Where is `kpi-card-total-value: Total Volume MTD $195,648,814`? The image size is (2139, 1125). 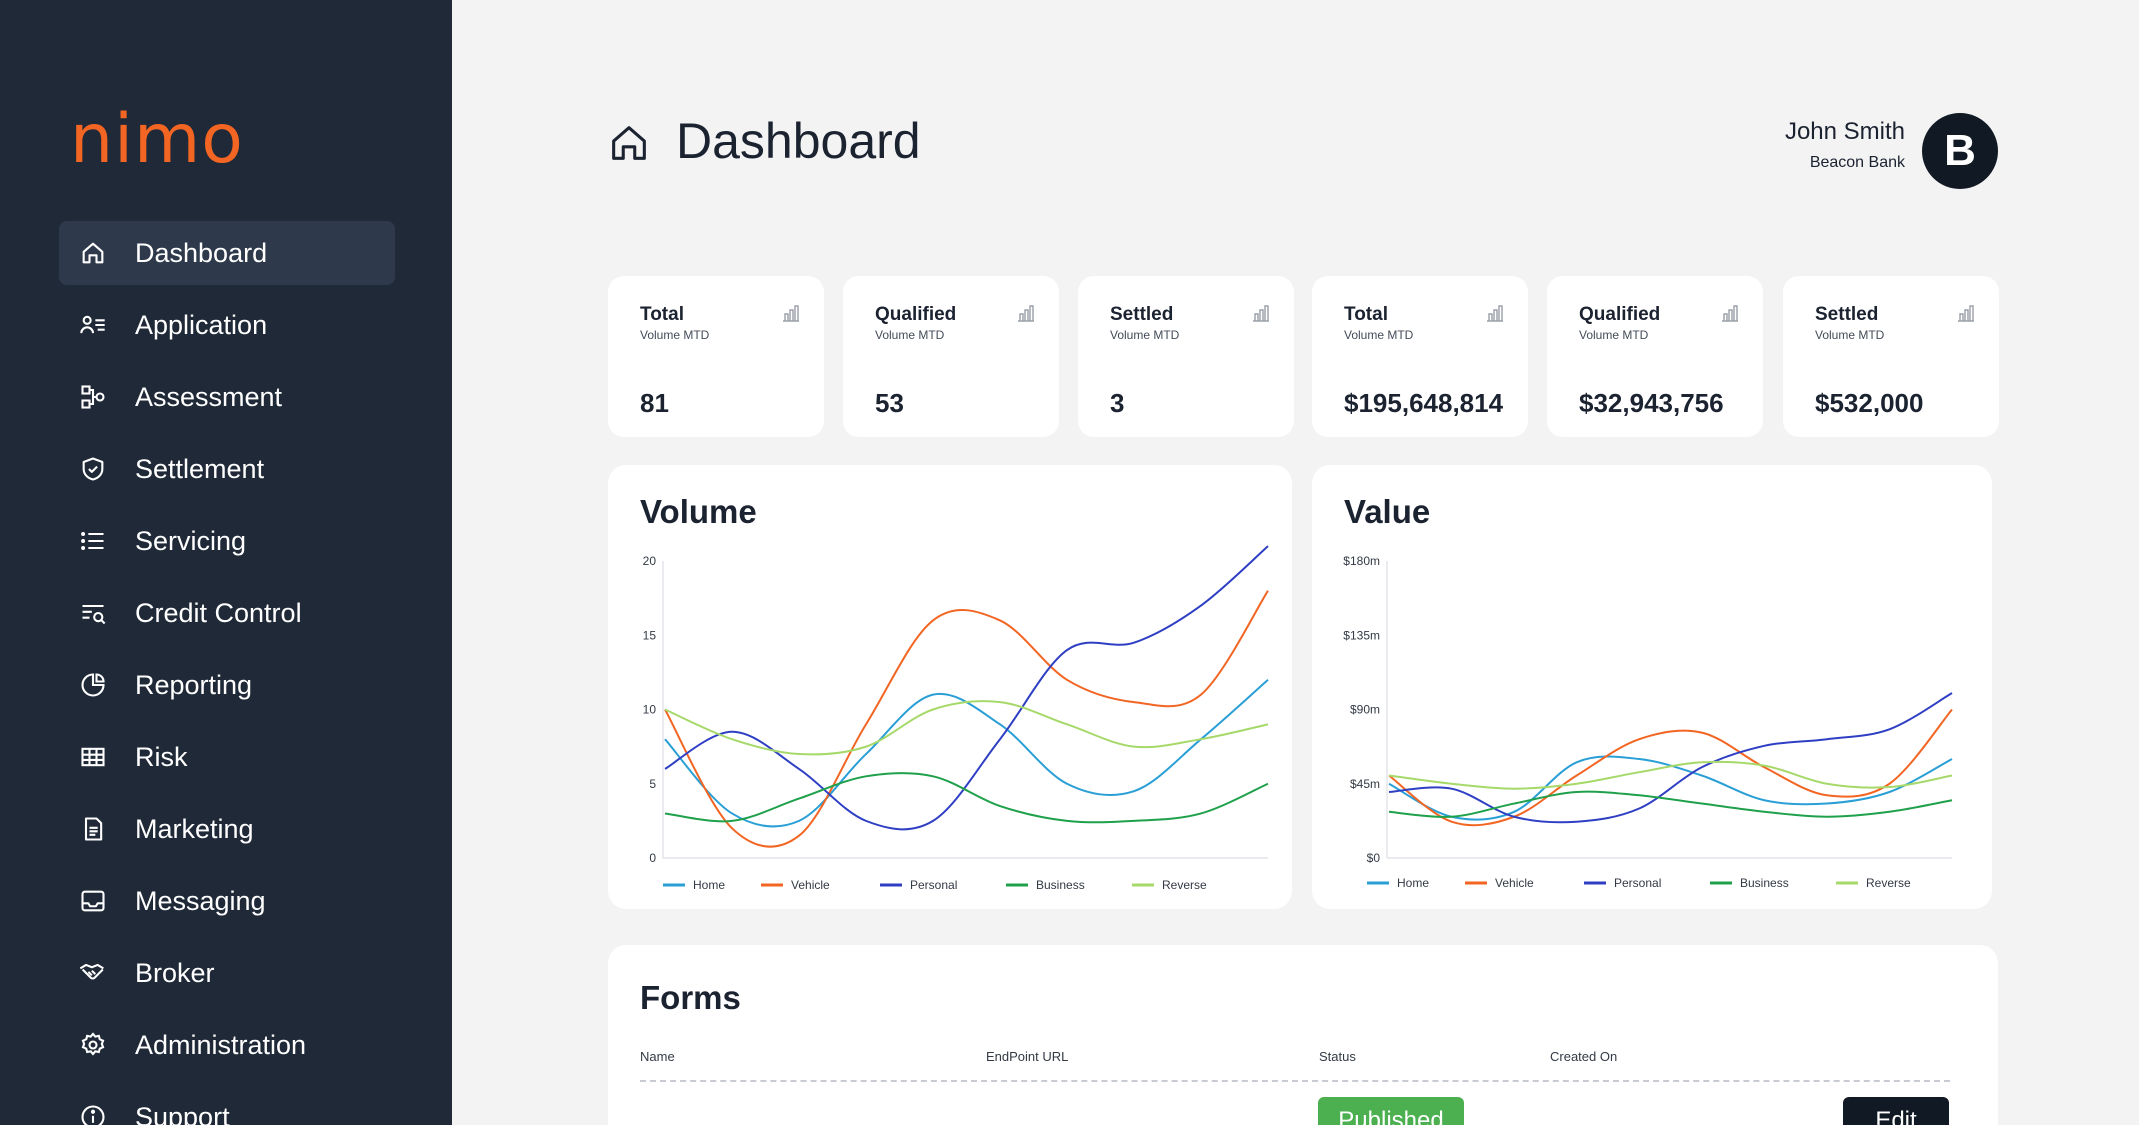 kpi-card-total-value: Total Volume MTD $195,648,814 is located at coordinates (1420, 356).